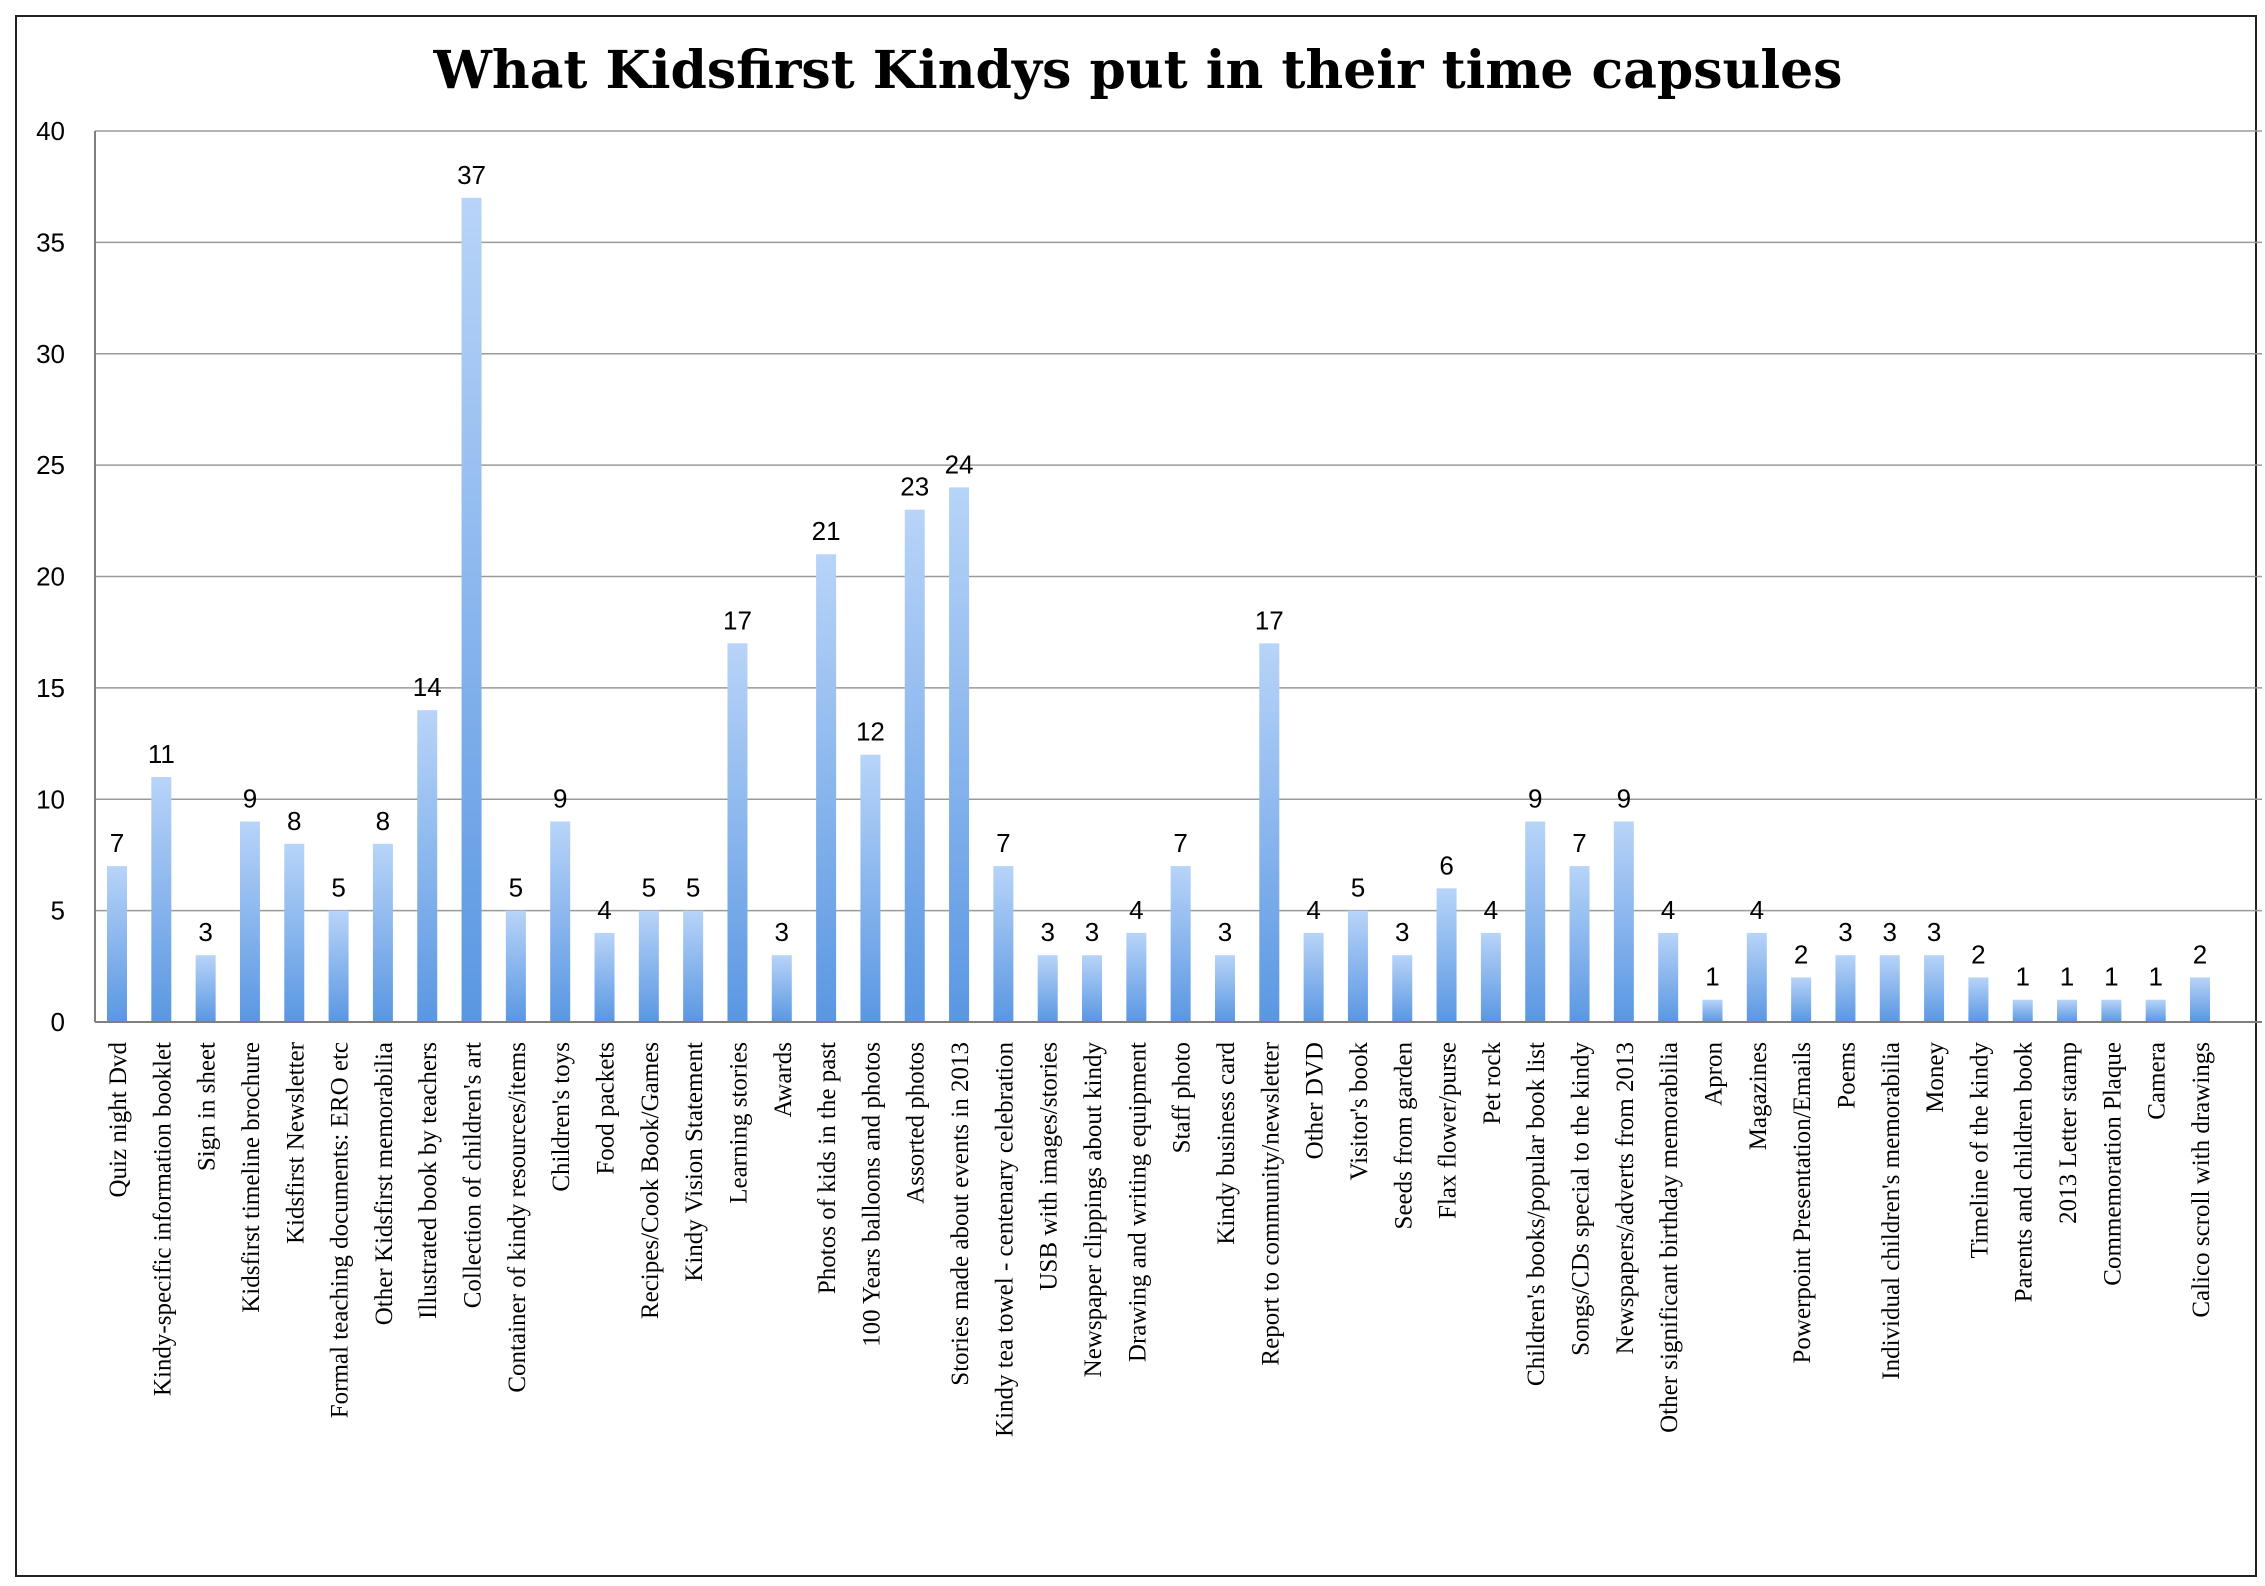 The width and height of the screenshot is (2265, 1586). Describe the element at coordinates (471, 175) in the screenshot. I see `data-label: 37` at that location.